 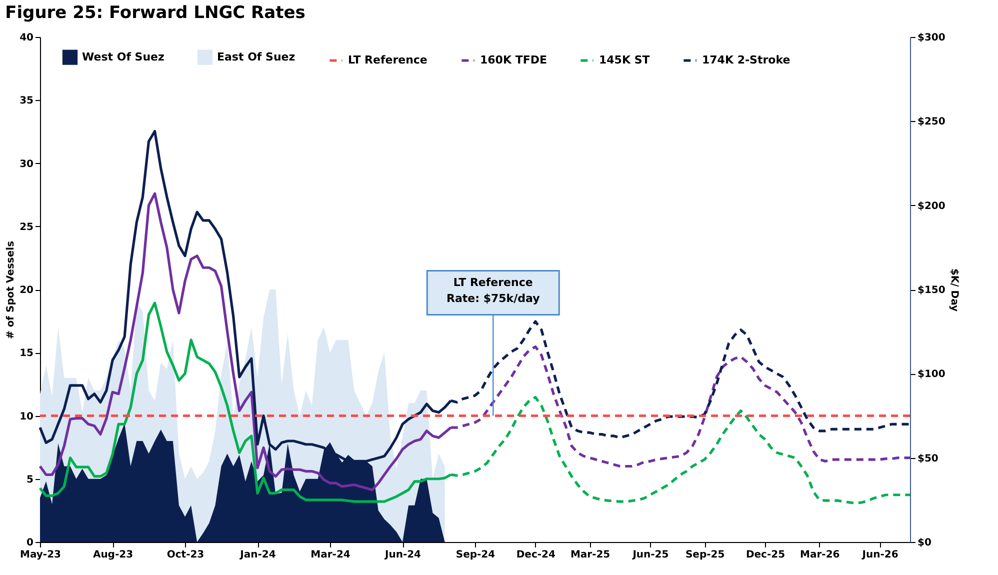 I want to click on y-tick-label: 15, so click(x=27, y=354).